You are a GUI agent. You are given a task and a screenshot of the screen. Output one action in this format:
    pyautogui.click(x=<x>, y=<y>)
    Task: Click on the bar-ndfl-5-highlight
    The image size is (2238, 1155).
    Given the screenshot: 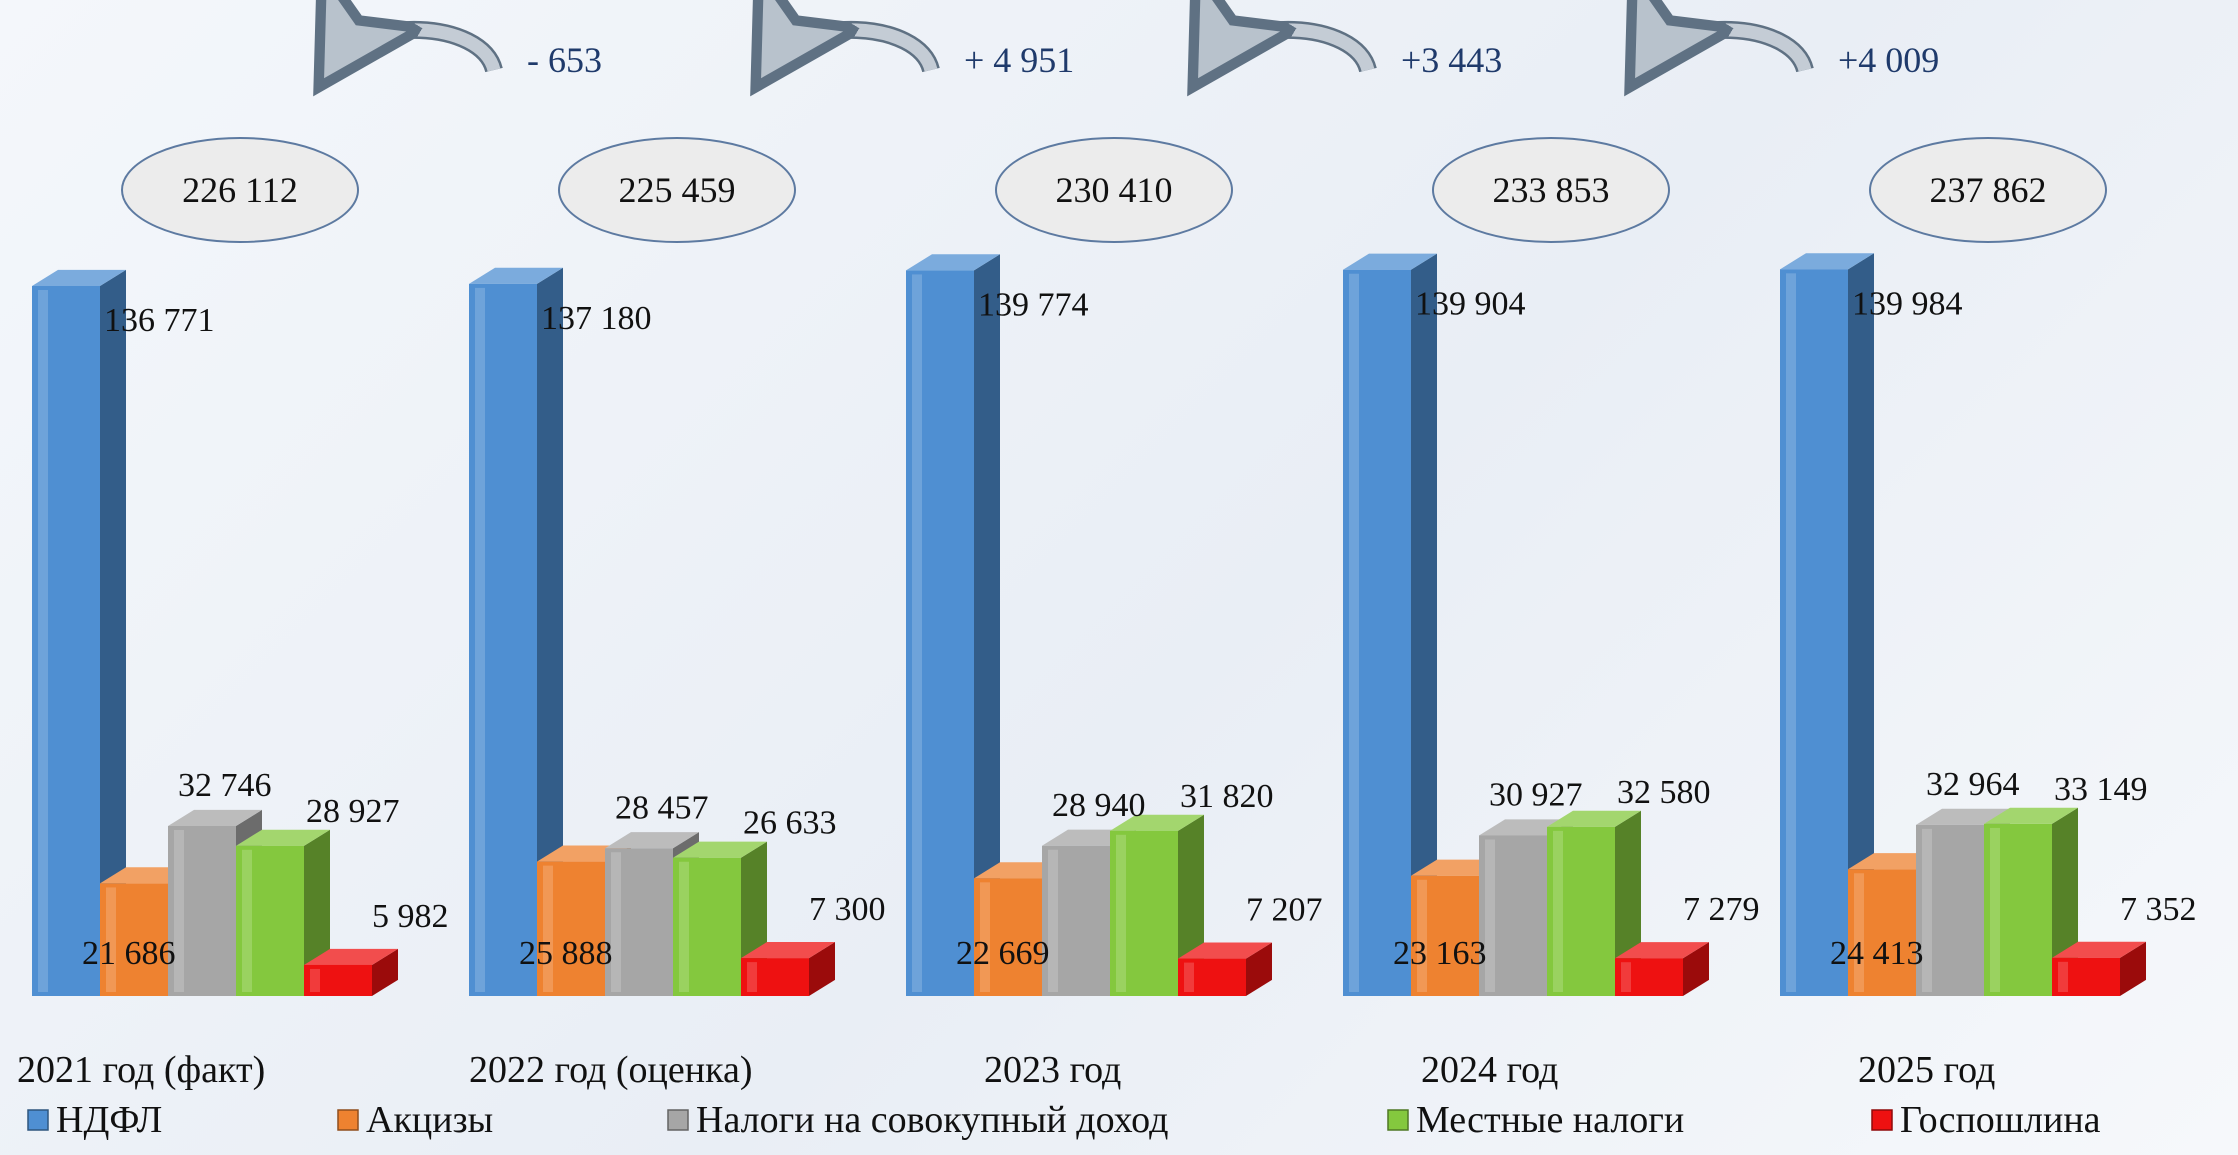 What is the action you would take?
    pyautogui.click(x=1791, y=632)
    